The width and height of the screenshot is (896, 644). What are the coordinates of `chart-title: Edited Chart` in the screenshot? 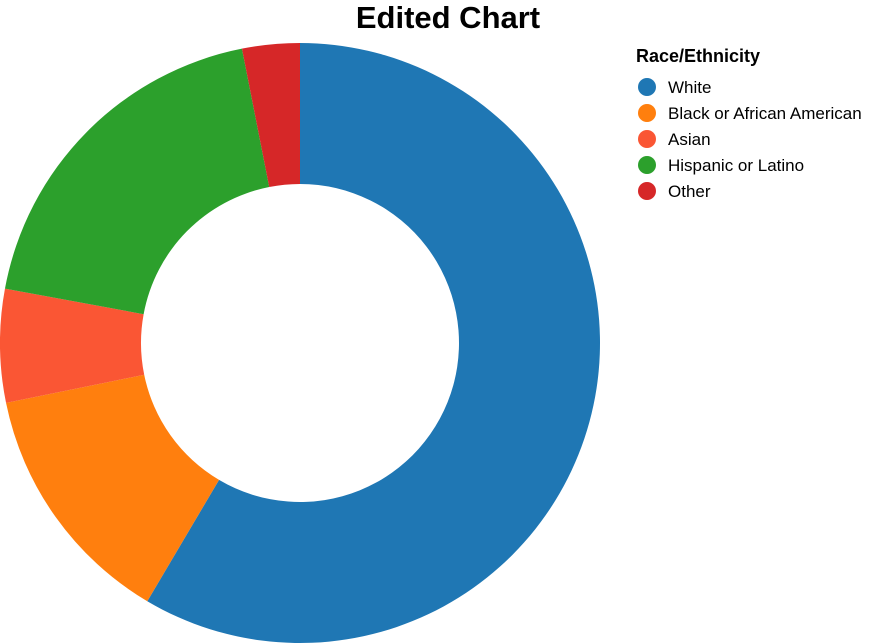 It's located at (448, 17).